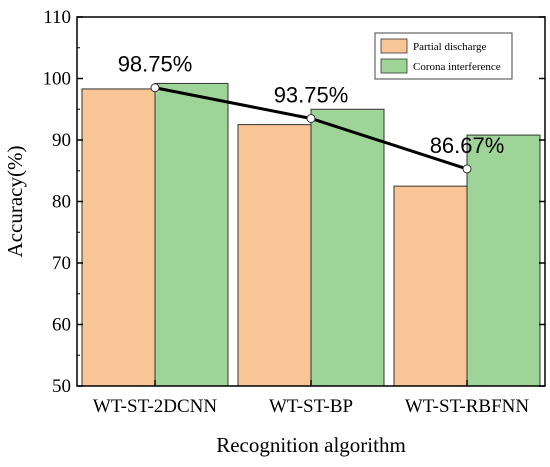 Image resolution: width=550 pixels, height=467 pixels. I want to click on trend-line-layer, so click(311, 128).